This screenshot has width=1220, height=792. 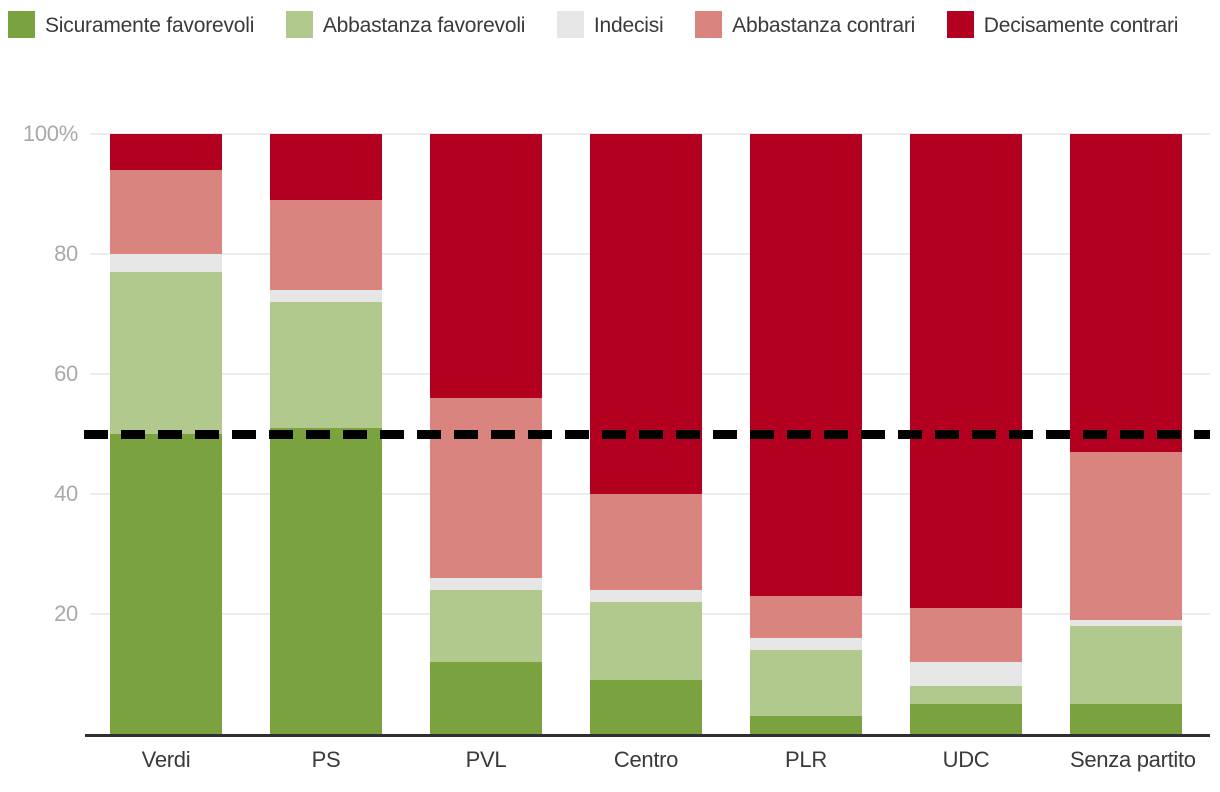 I want to click on segment-decisamente-contrari-verdi, so click(x=166, y=152).